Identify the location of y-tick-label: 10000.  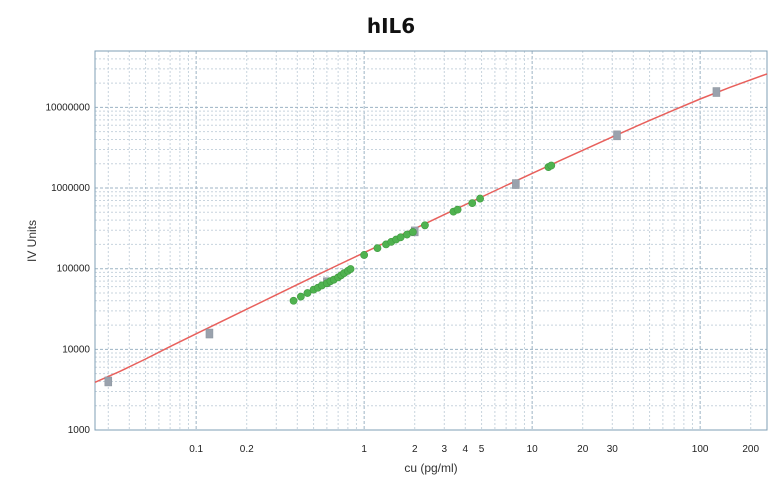
(76, 349).